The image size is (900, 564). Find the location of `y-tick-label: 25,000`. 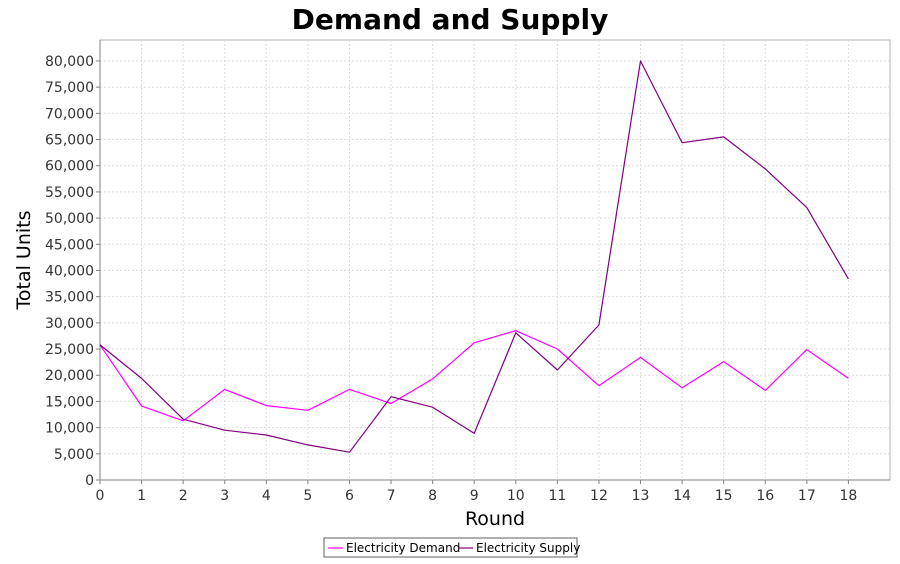

y-tick-label: 25,000 is located at coordinates (69, 350).